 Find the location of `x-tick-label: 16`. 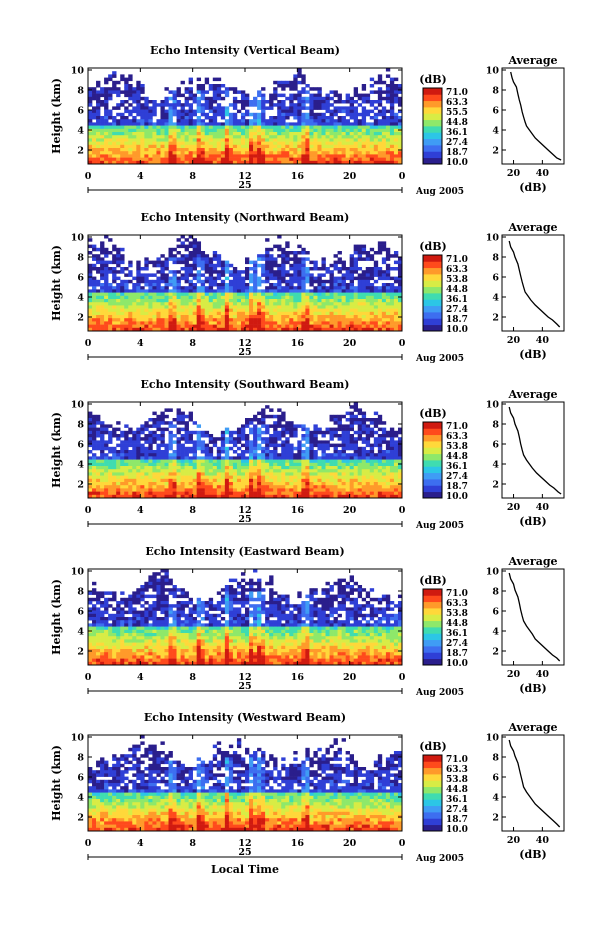

x-tick-label: 16 is located at coordinates (298, 343).